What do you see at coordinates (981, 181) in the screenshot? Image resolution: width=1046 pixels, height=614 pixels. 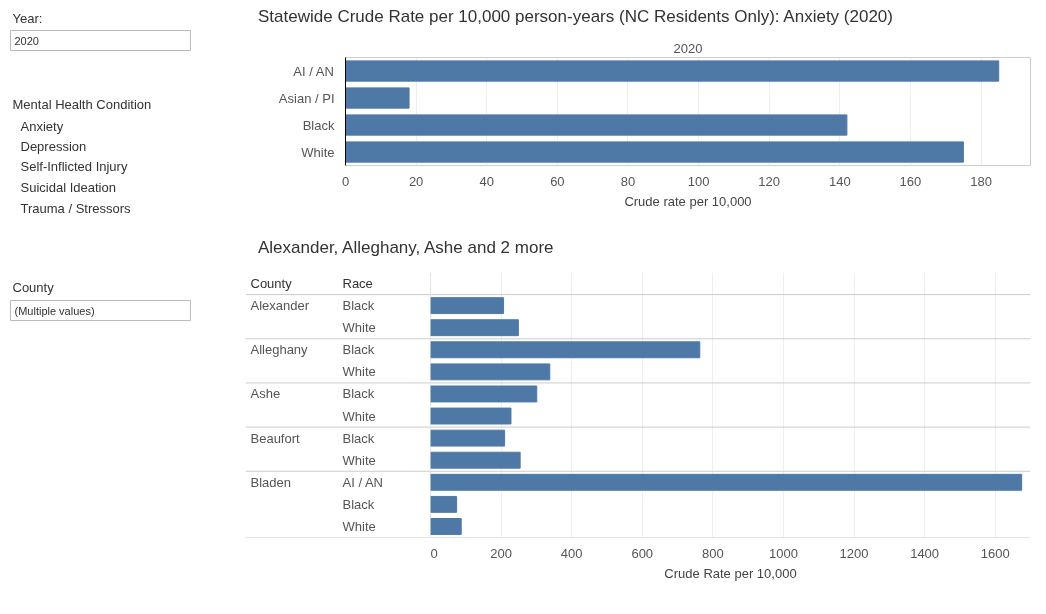 I see `x-tick-label: 180` at bounding box center [981, 181].